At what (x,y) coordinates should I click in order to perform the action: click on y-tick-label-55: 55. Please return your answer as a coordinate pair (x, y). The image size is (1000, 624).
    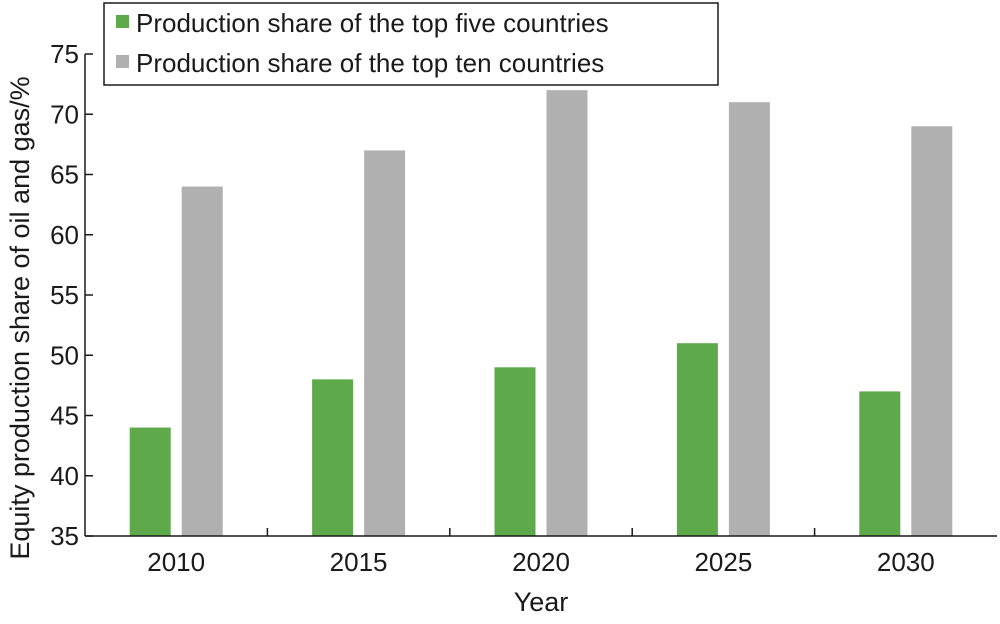
    Looking at the image, I should click on (64, 295).